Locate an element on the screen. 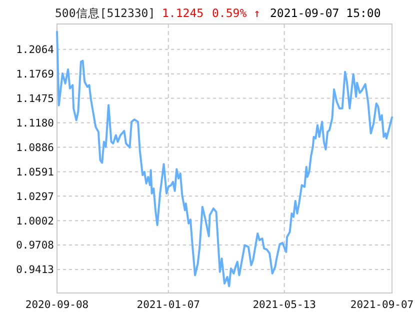  y-tick-label: 1.1180 is located at coordinates (35, 123).